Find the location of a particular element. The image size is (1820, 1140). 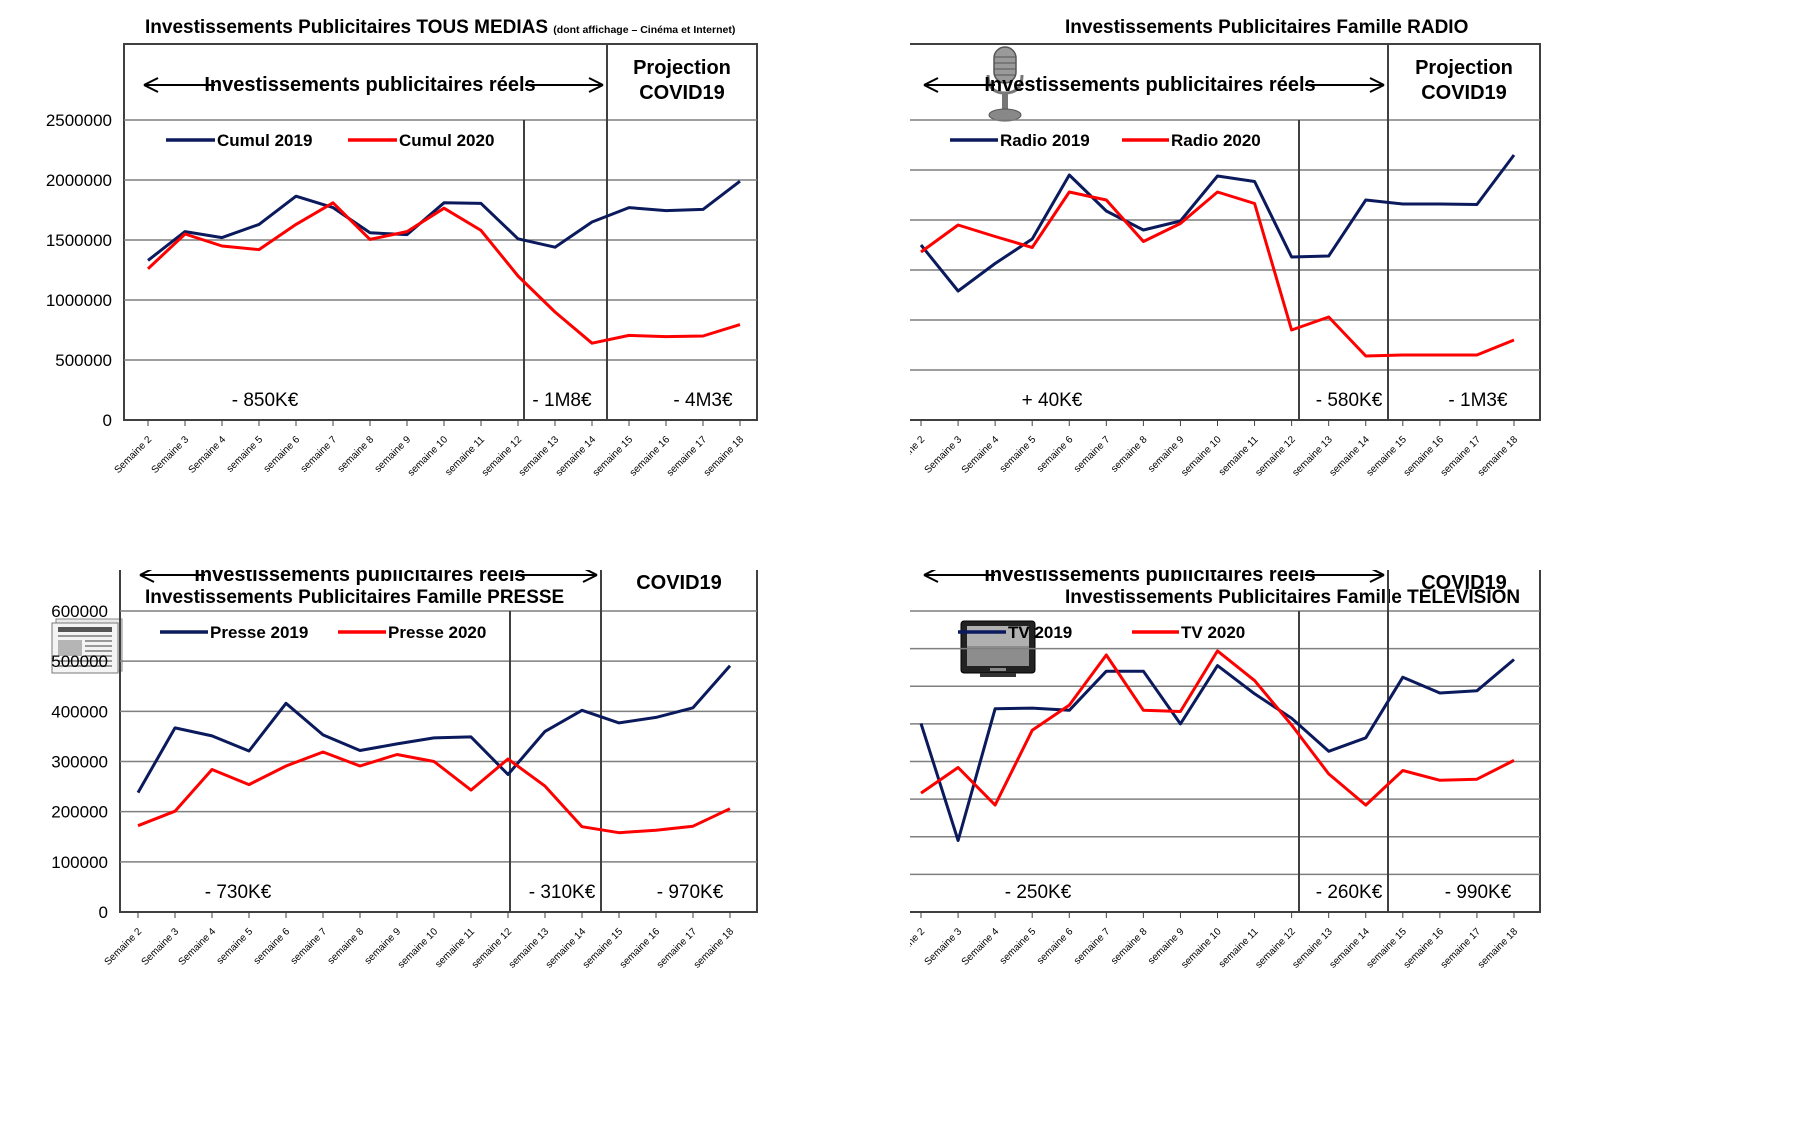

annotation-label: - 1M3€ is located at coordinates (1478, 400).